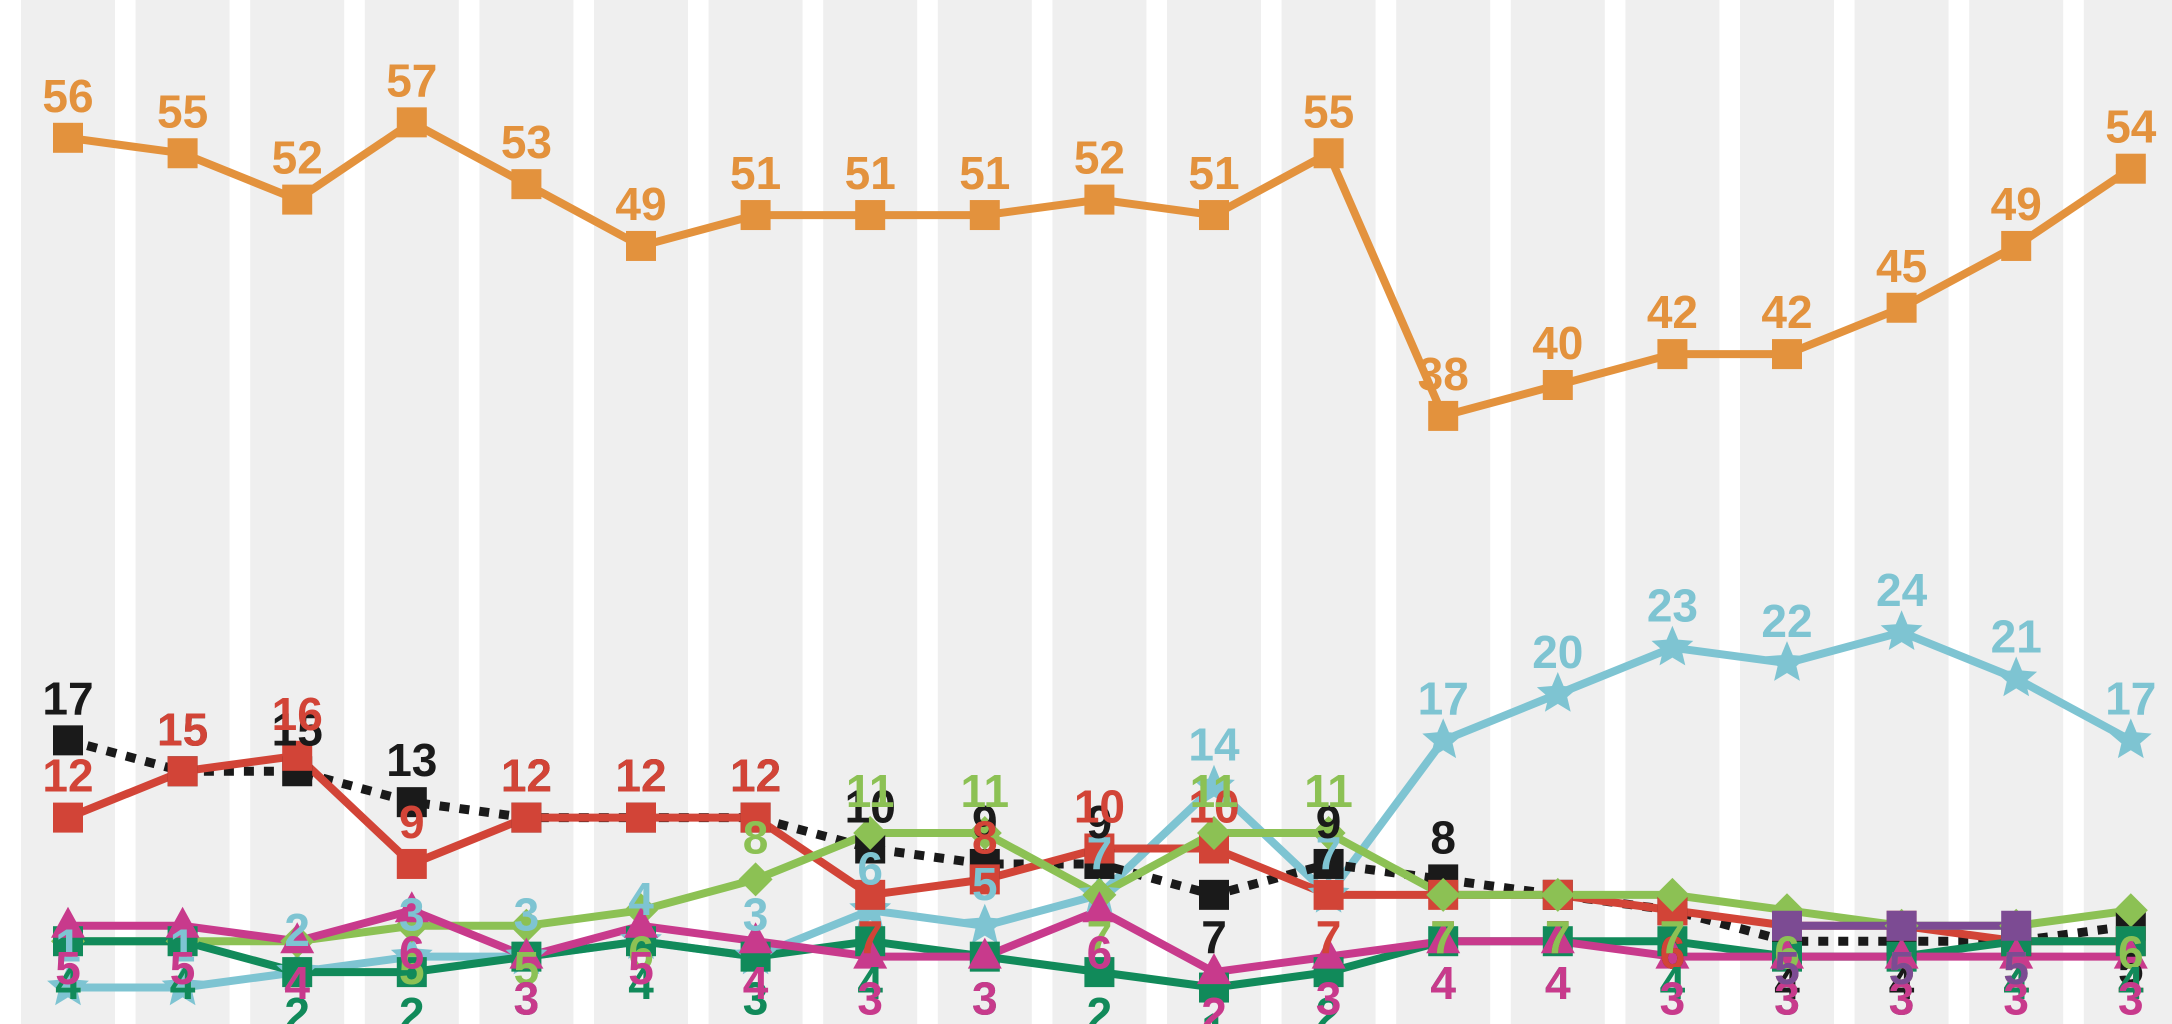 The height and width of the screenshot is (1024, 2172). I want to click on data-label: 52, so click(297, 158).